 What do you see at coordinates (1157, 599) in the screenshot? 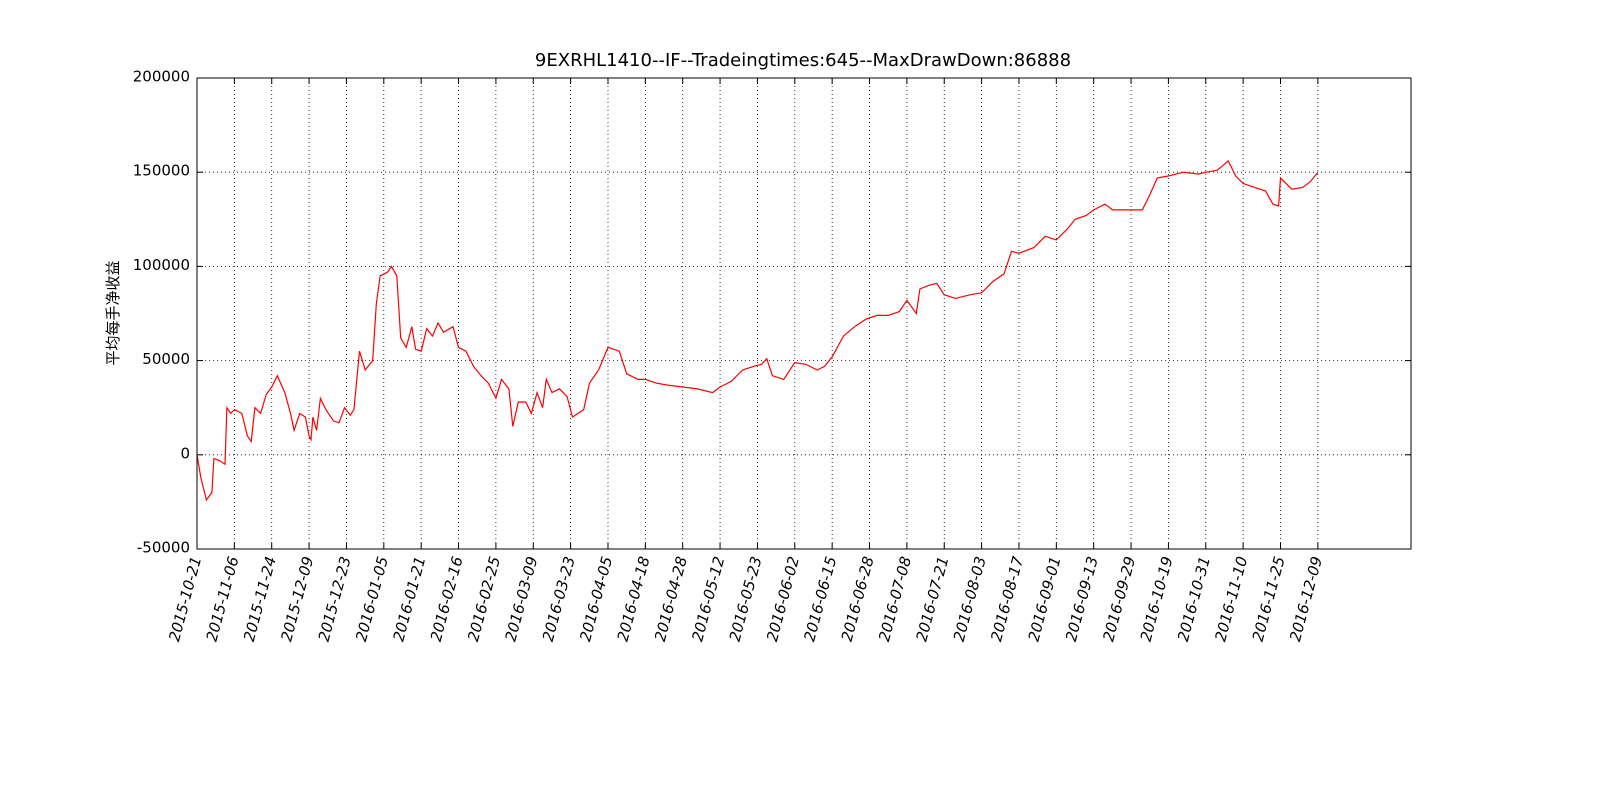
I see `x-tick-label: 2016-10-19` at bounding box center [1157, 599].